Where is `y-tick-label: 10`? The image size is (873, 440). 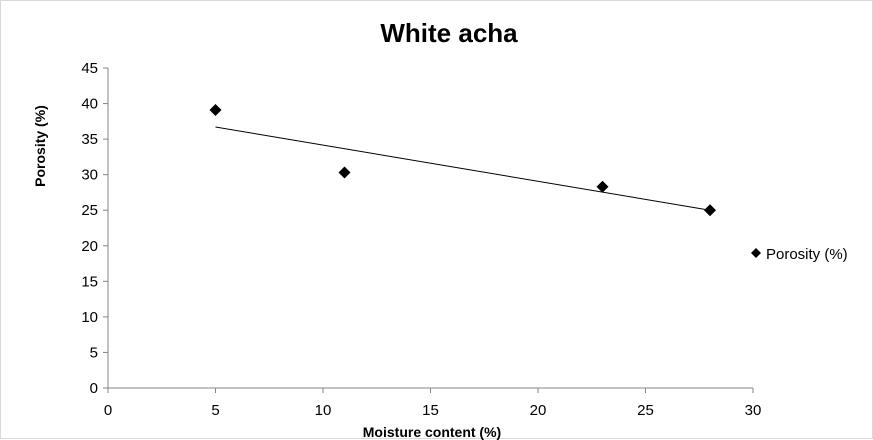 y-tick-label: 10 is located at coordinates (89, 317).